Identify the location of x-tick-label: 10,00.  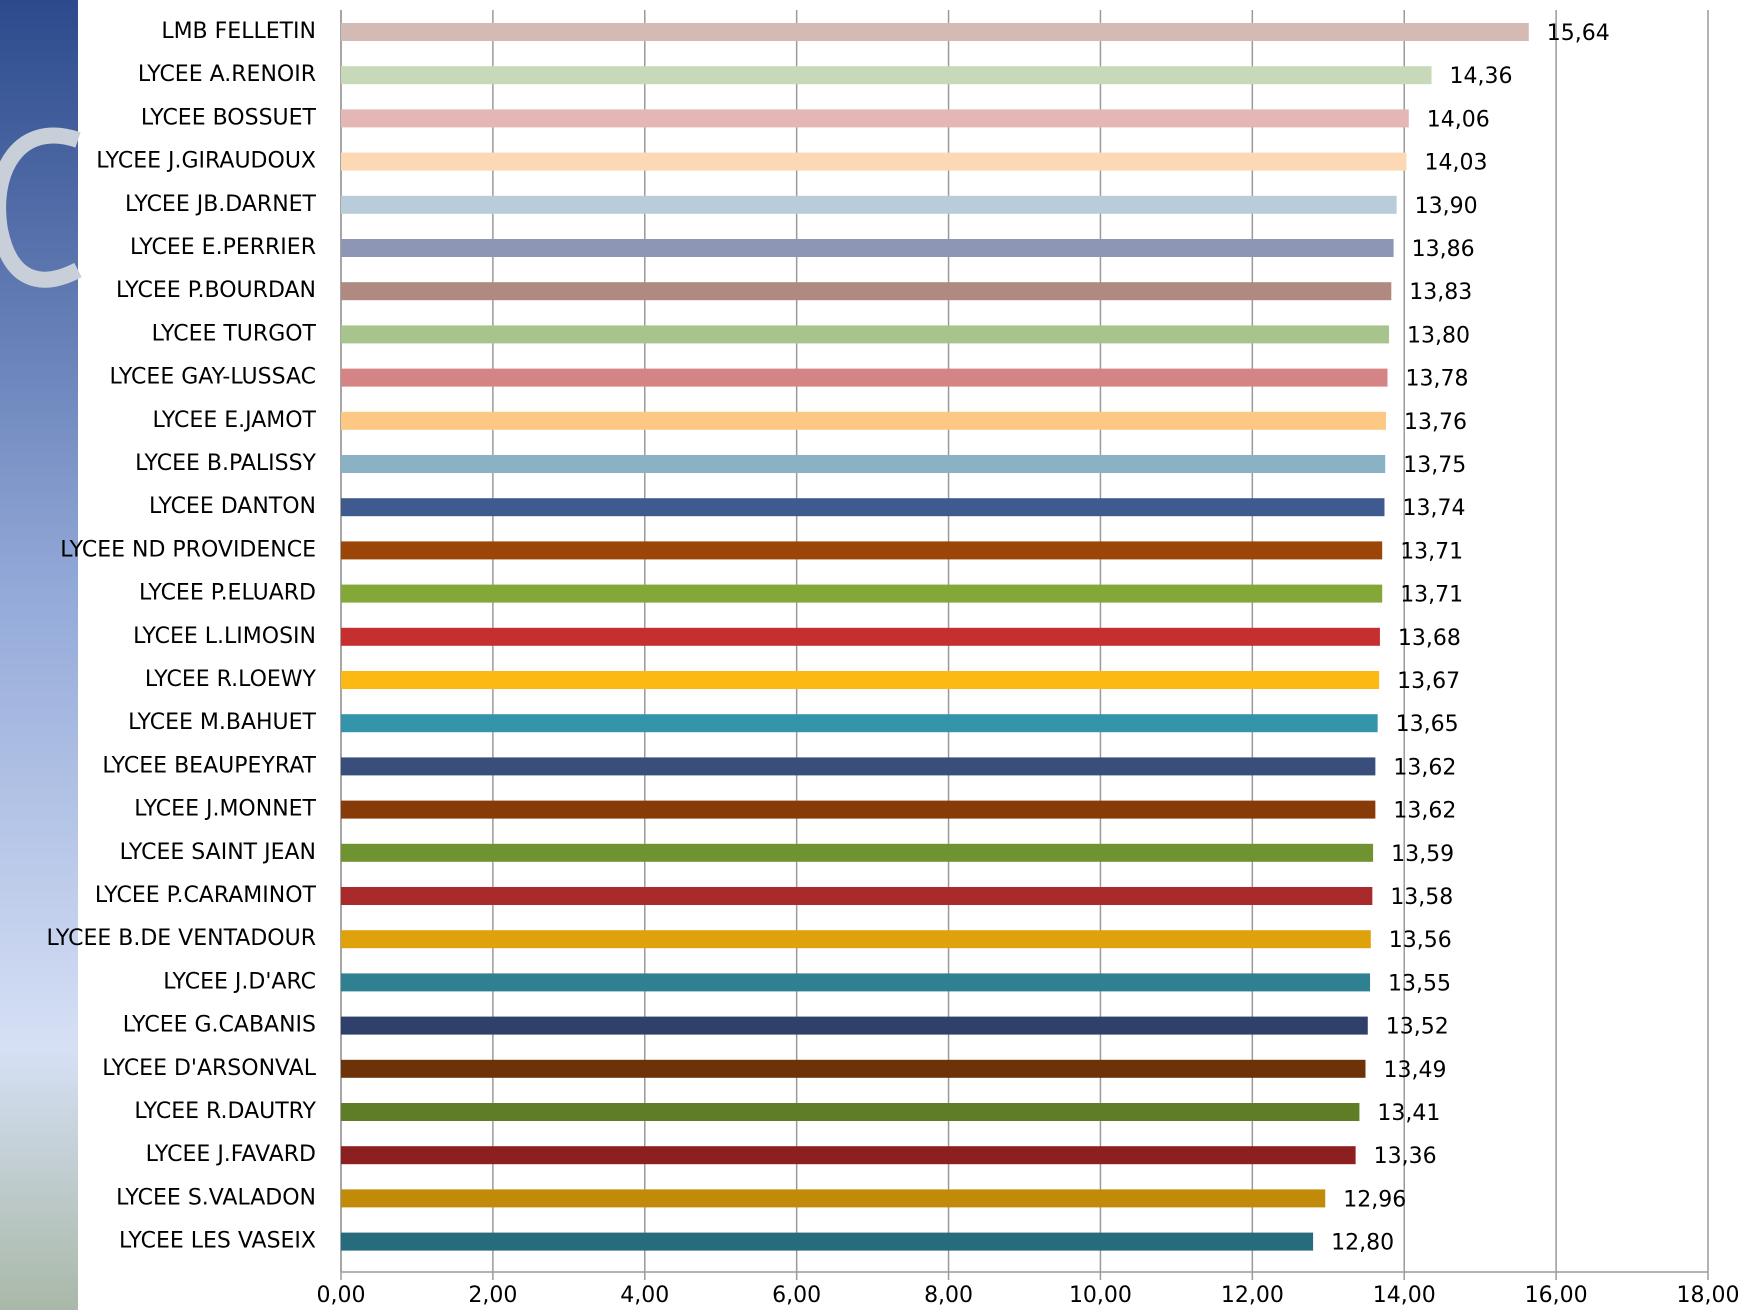
(1100, 1295).